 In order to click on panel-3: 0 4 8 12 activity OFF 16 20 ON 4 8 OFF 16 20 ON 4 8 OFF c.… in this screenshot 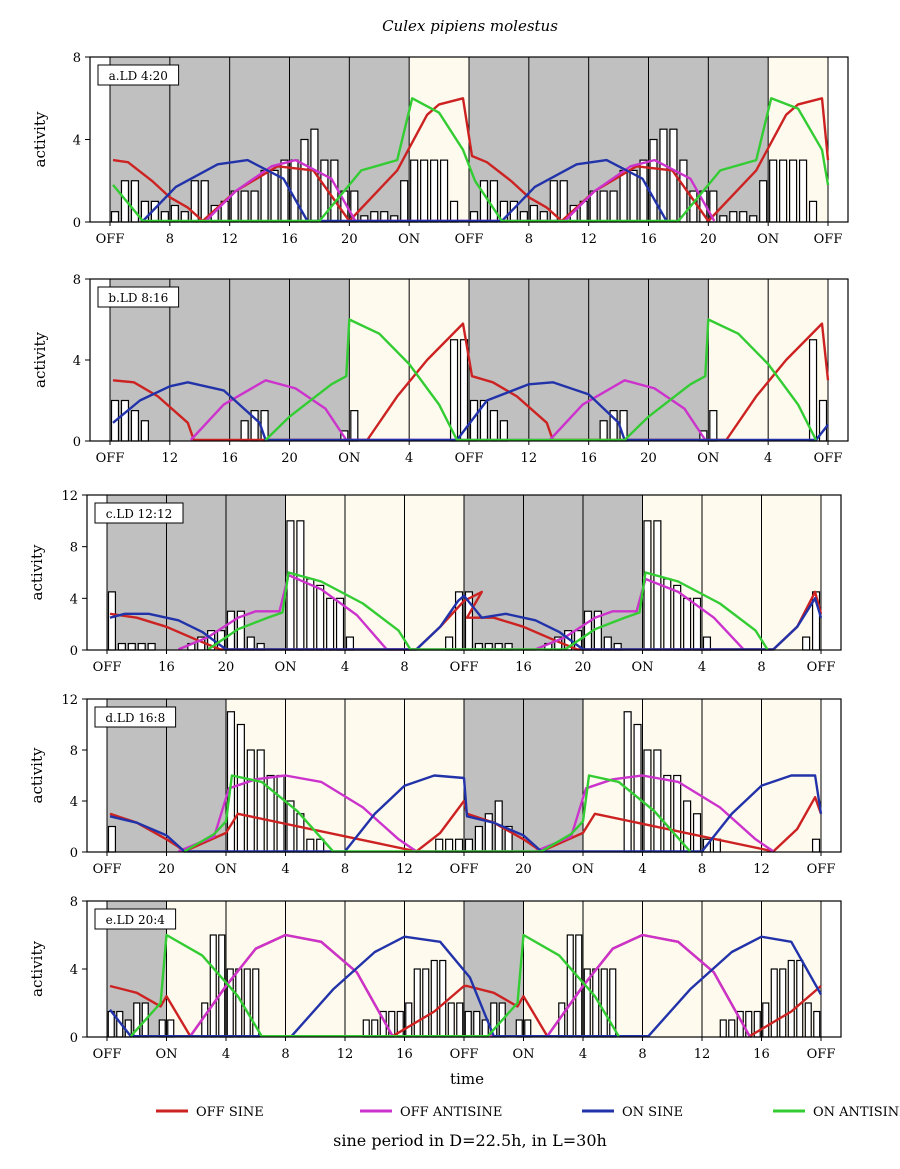, I will do `click(435, 582)`.